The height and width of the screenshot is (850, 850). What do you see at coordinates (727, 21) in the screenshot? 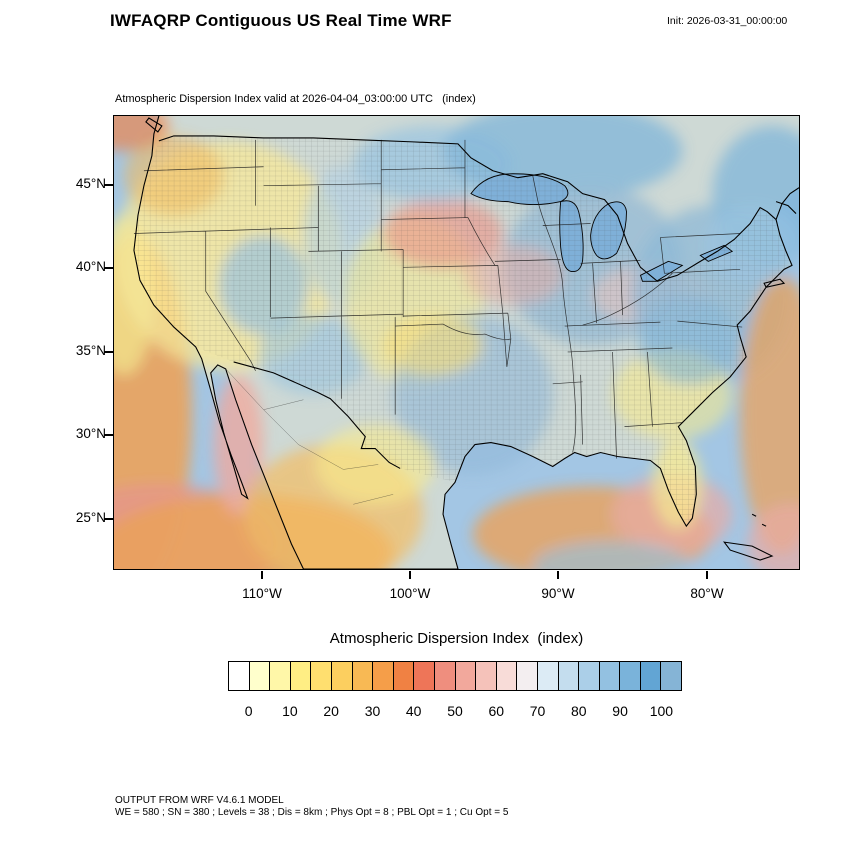
I see `init-timestamp: Init: 2026-03-31_00:00:00` at bounding box center [727, 21].